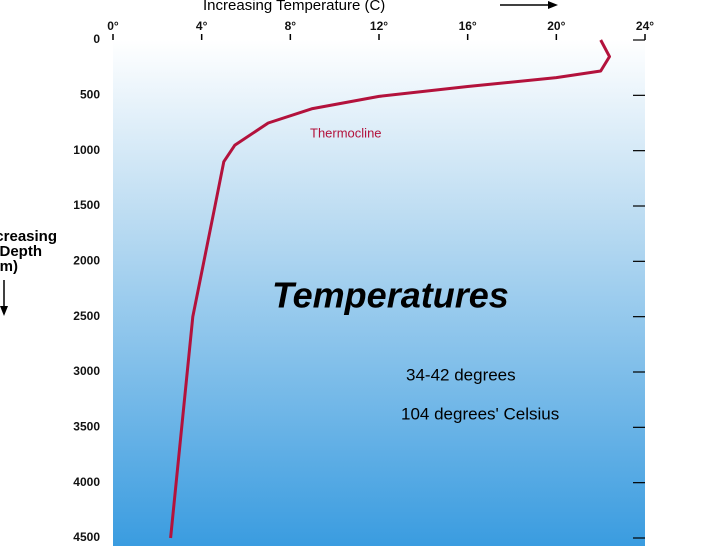 Image resolution: width=728 pixels, height=546 pixels. I want to click on y-axis-arrow, so click(4, 298).